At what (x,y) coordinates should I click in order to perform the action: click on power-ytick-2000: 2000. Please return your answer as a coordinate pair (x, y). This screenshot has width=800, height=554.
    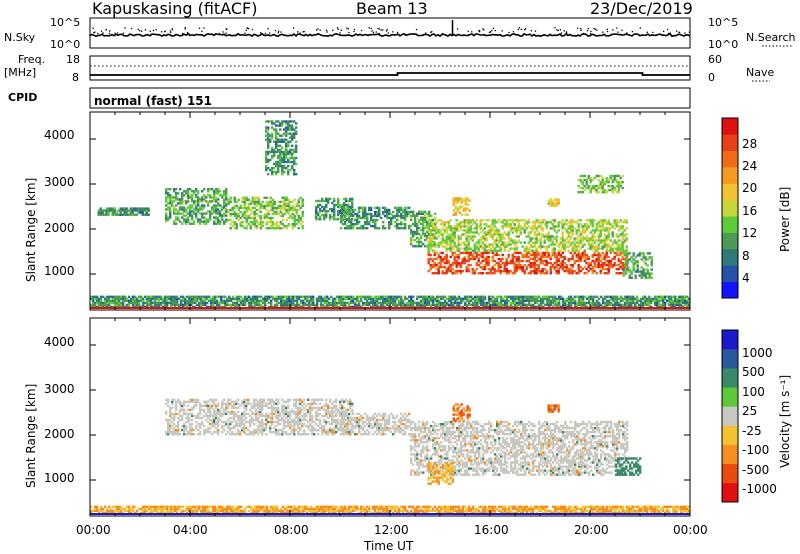
    Looking at the image, I should click on (59, 228).